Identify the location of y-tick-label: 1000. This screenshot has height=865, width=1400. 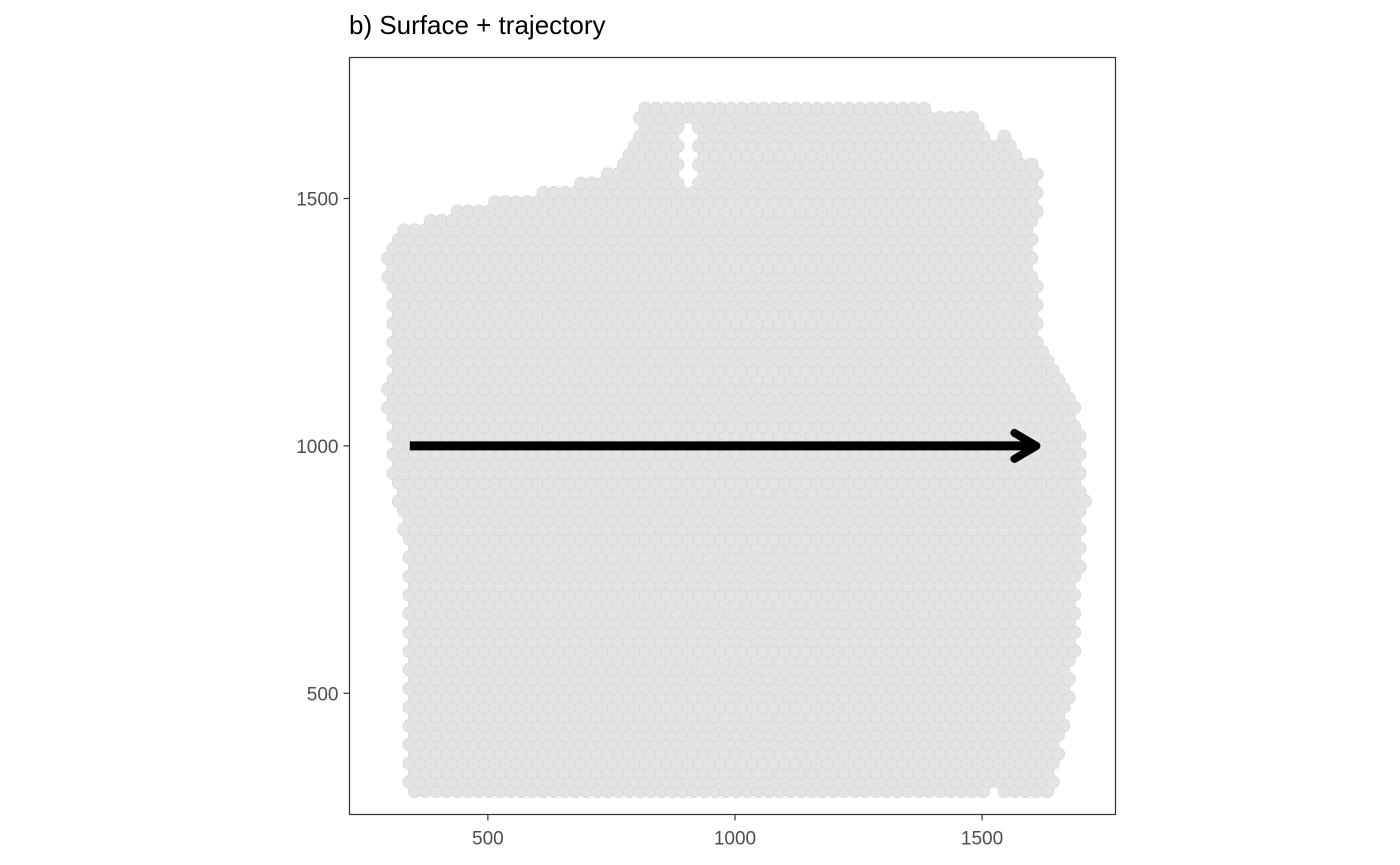
(317, 447).